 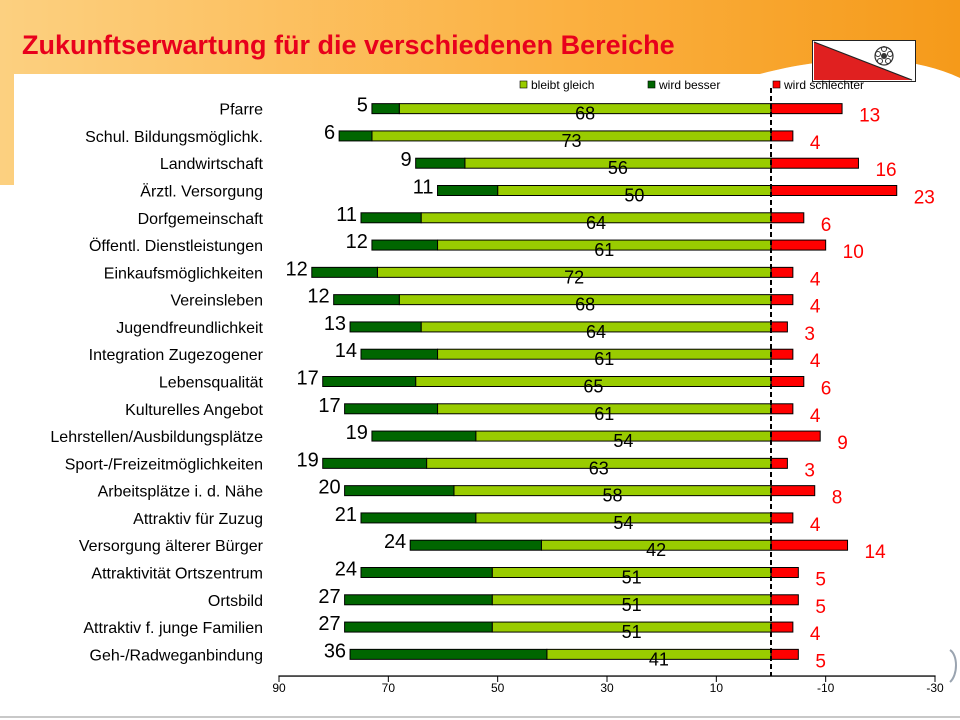 I want to click on category-label: Sport-/Freizeitmöglichkeiten, so click(x=164, y=464).